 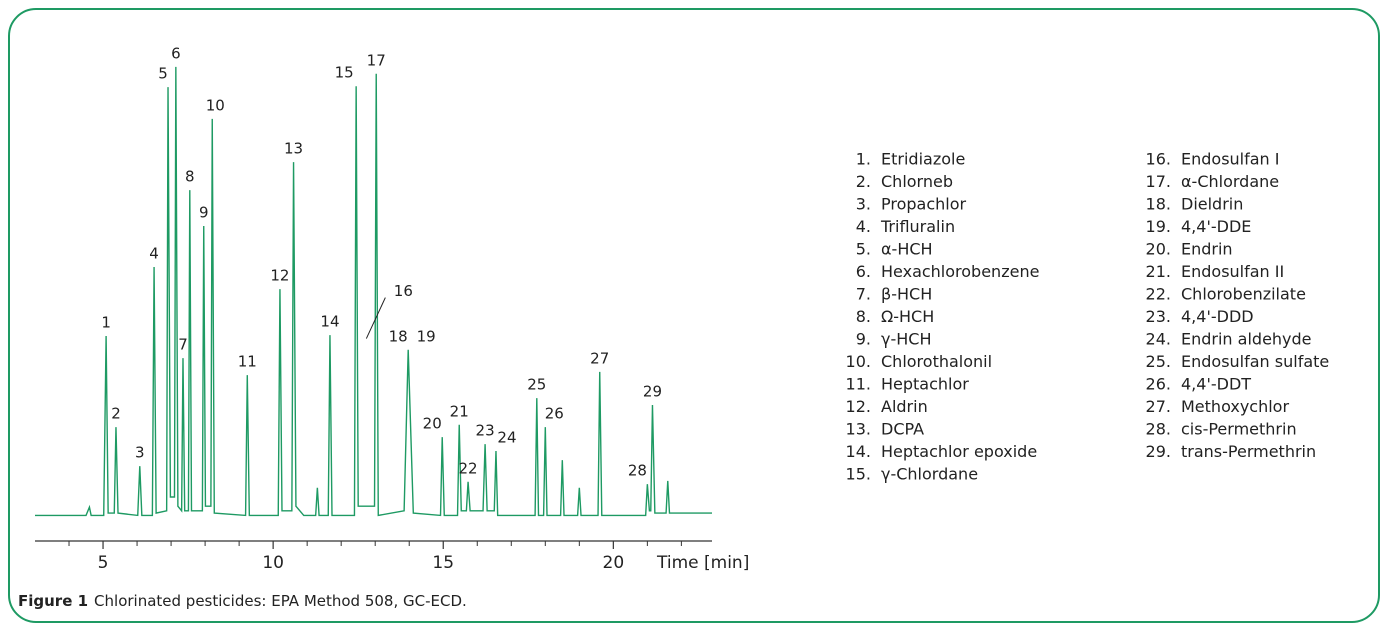 I want to click on peak-label: 23, so click(x=485, y=431).